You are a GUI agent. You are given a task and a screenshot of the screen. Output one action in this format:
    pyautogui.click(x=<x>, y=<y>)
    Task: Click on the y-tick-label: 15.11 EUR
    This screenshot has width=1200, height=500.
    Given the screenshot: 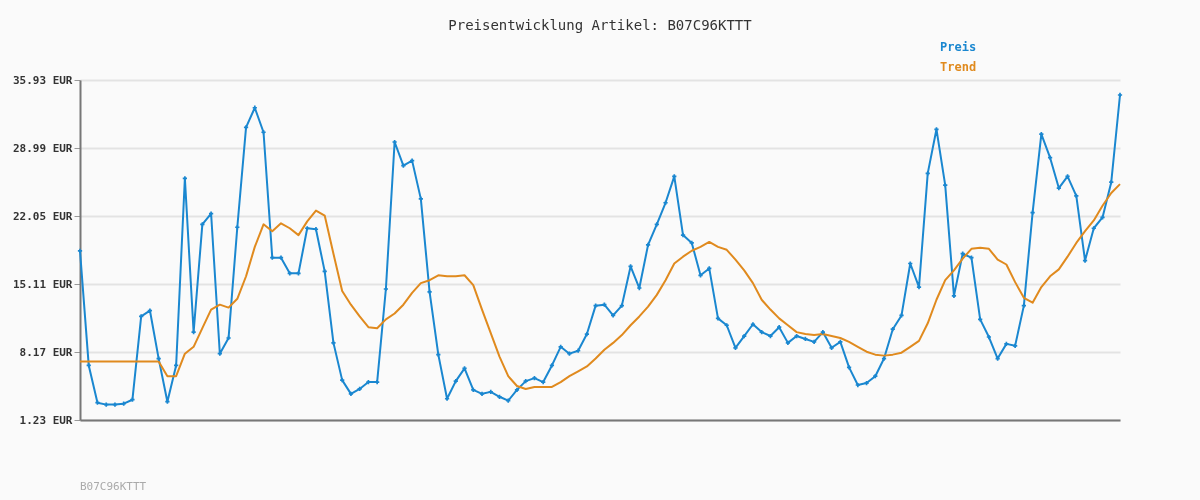 What is the action you would take?
    pyautogui.click(x=42, y=284)
    